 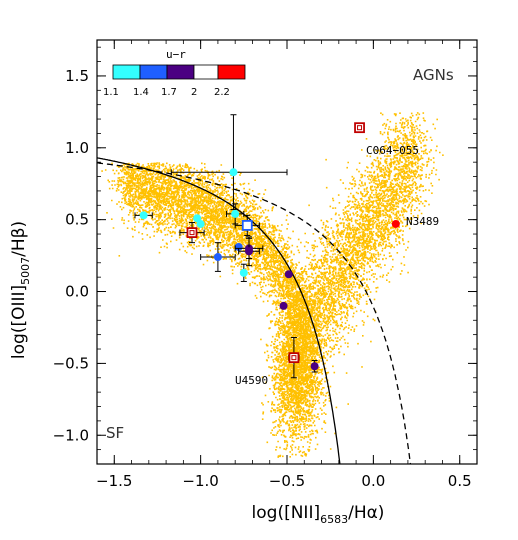 What do you see at coordinates (141, 92) in the screenshot?
I see `colorbar-label-1: 1.4` at bounding box center [141, 92].